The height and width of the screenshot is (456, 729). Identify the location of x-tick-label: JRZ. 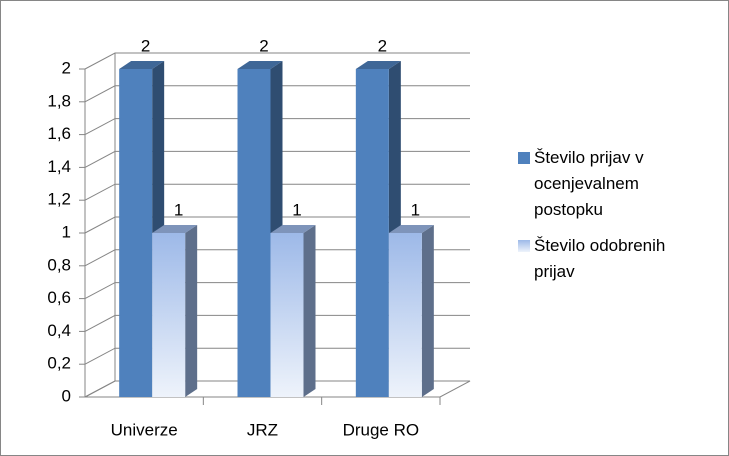
(262, 429).